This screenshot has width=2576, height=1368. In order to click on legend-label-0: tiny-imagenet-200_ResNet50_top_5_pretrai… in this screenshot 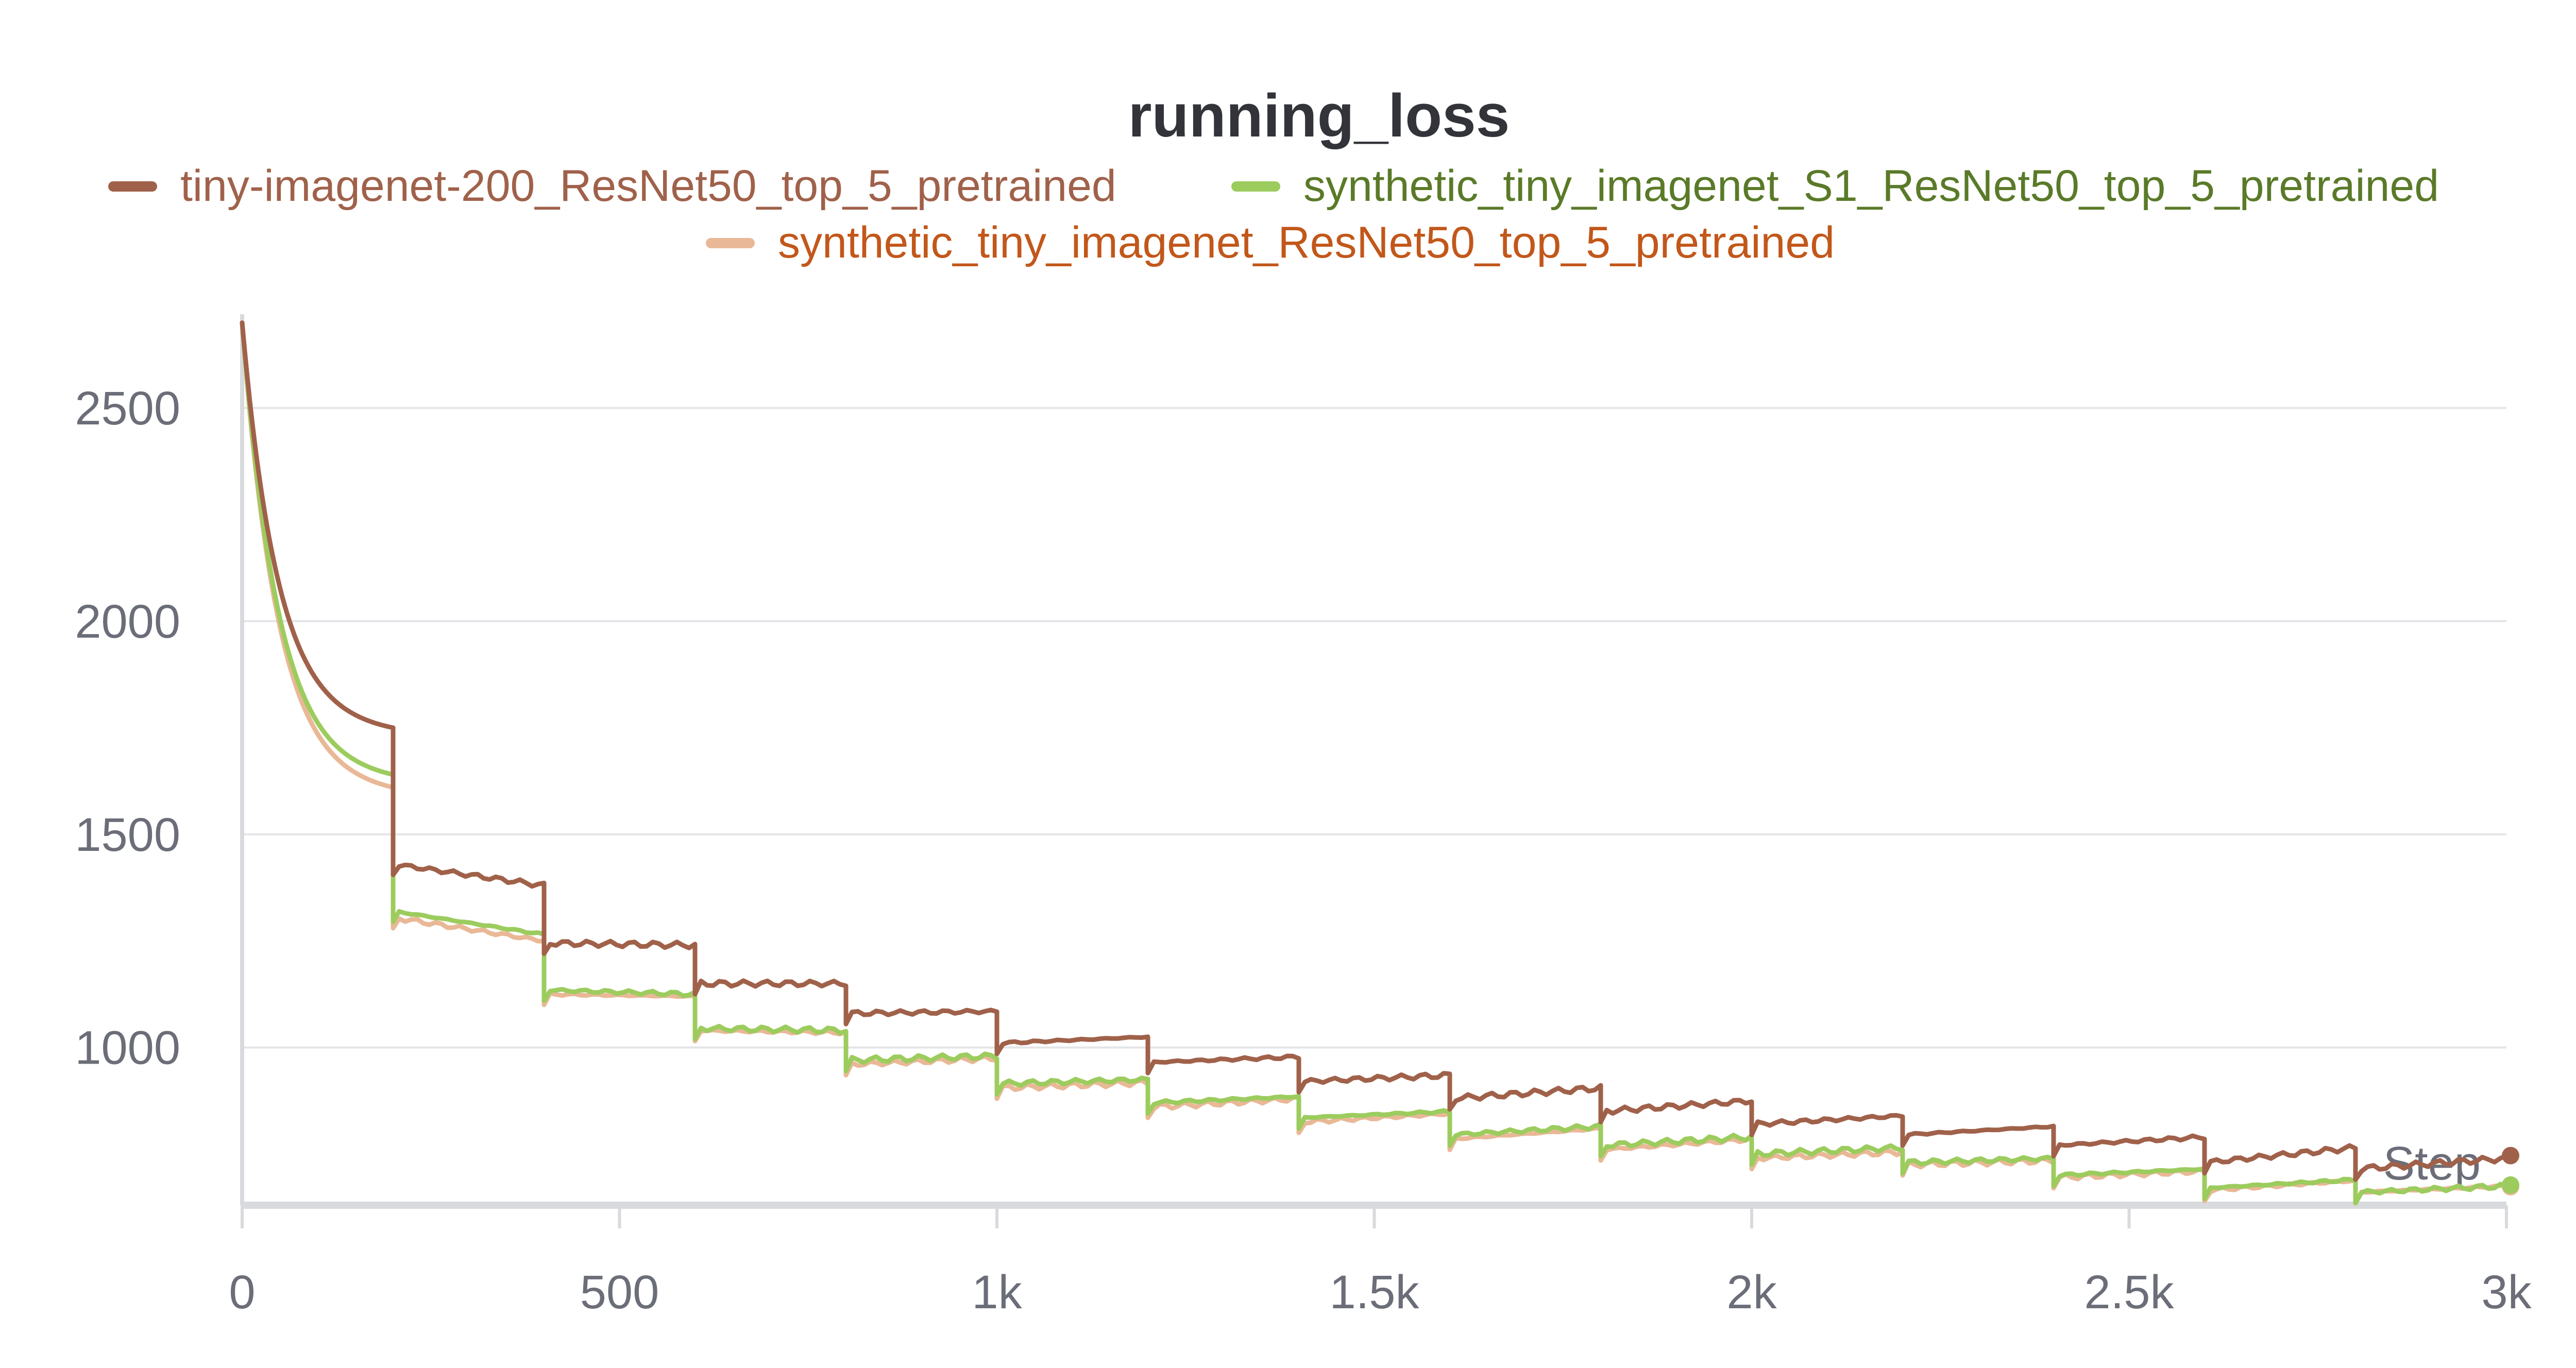, I will do `click(648, 186)`.